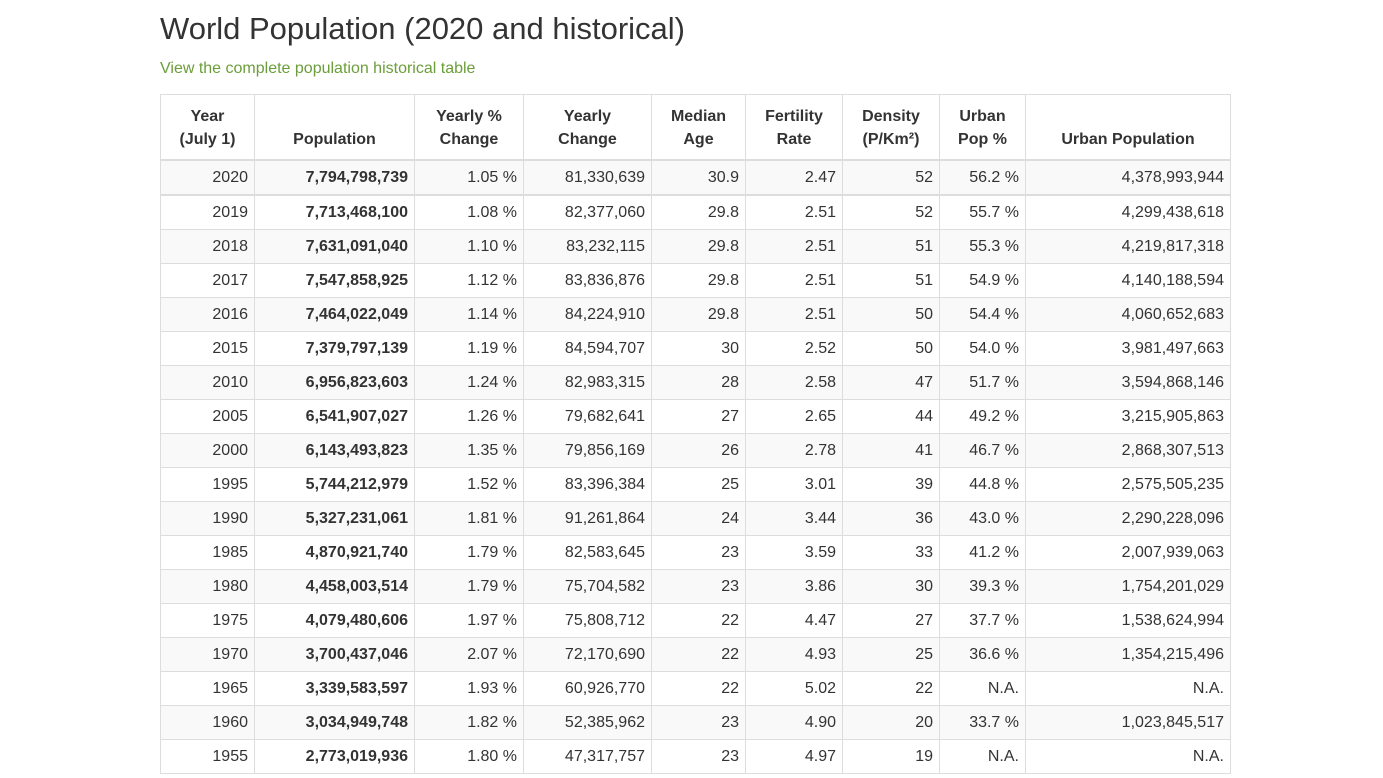 This screenshot has height=778, width=1383. Describe the element at coordinates (334, 416) in the screenshot. I see `cell-population: 6,541,907,027` at that location.